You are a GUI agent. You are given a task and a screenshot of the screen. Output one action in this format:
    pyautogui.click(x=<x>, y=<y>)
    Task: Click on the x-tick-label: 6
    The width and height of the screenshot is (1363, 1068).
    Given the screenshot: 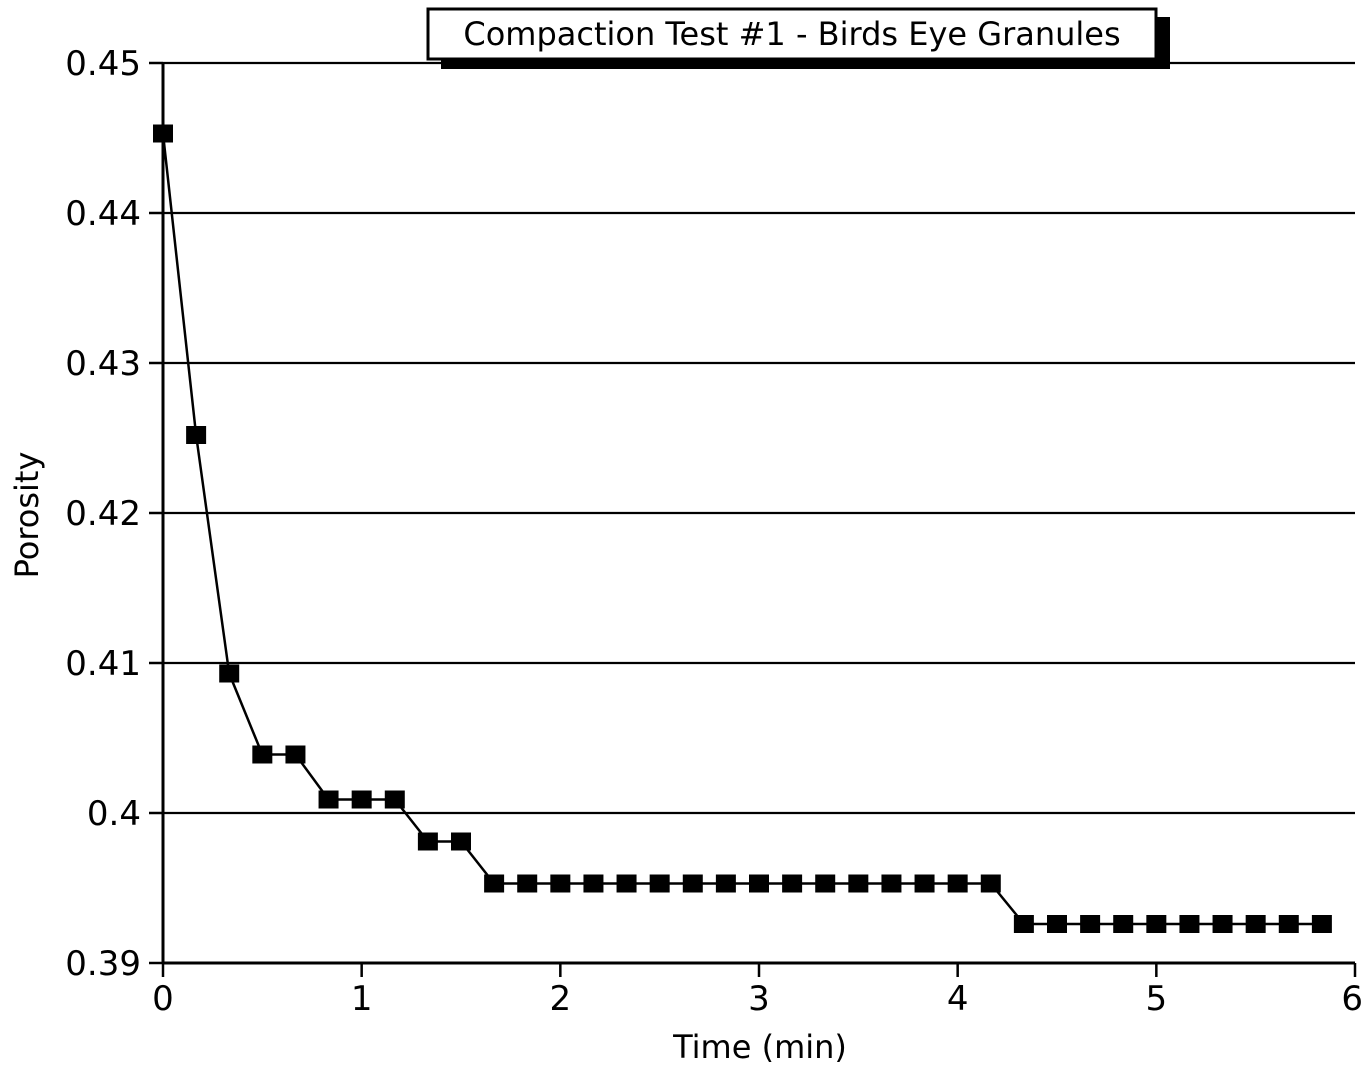 What is the action you would take?
    pyautogui.click(x=1352, y=999)
    